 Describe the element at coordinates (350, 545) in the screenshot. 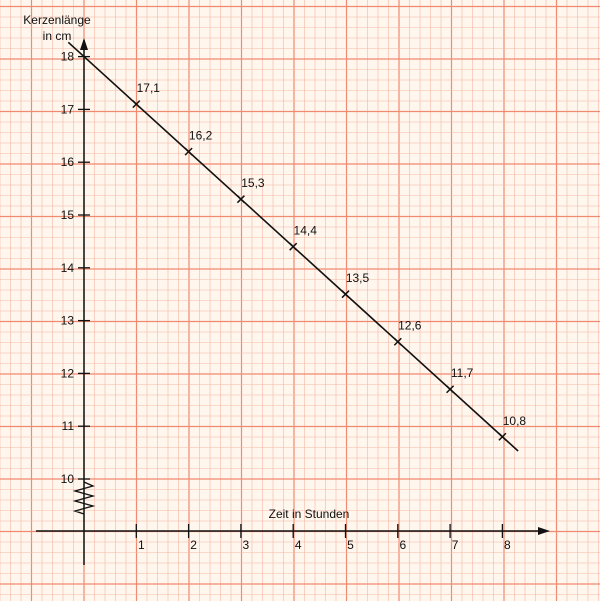

I see `x-tick-label: 5` at that location.